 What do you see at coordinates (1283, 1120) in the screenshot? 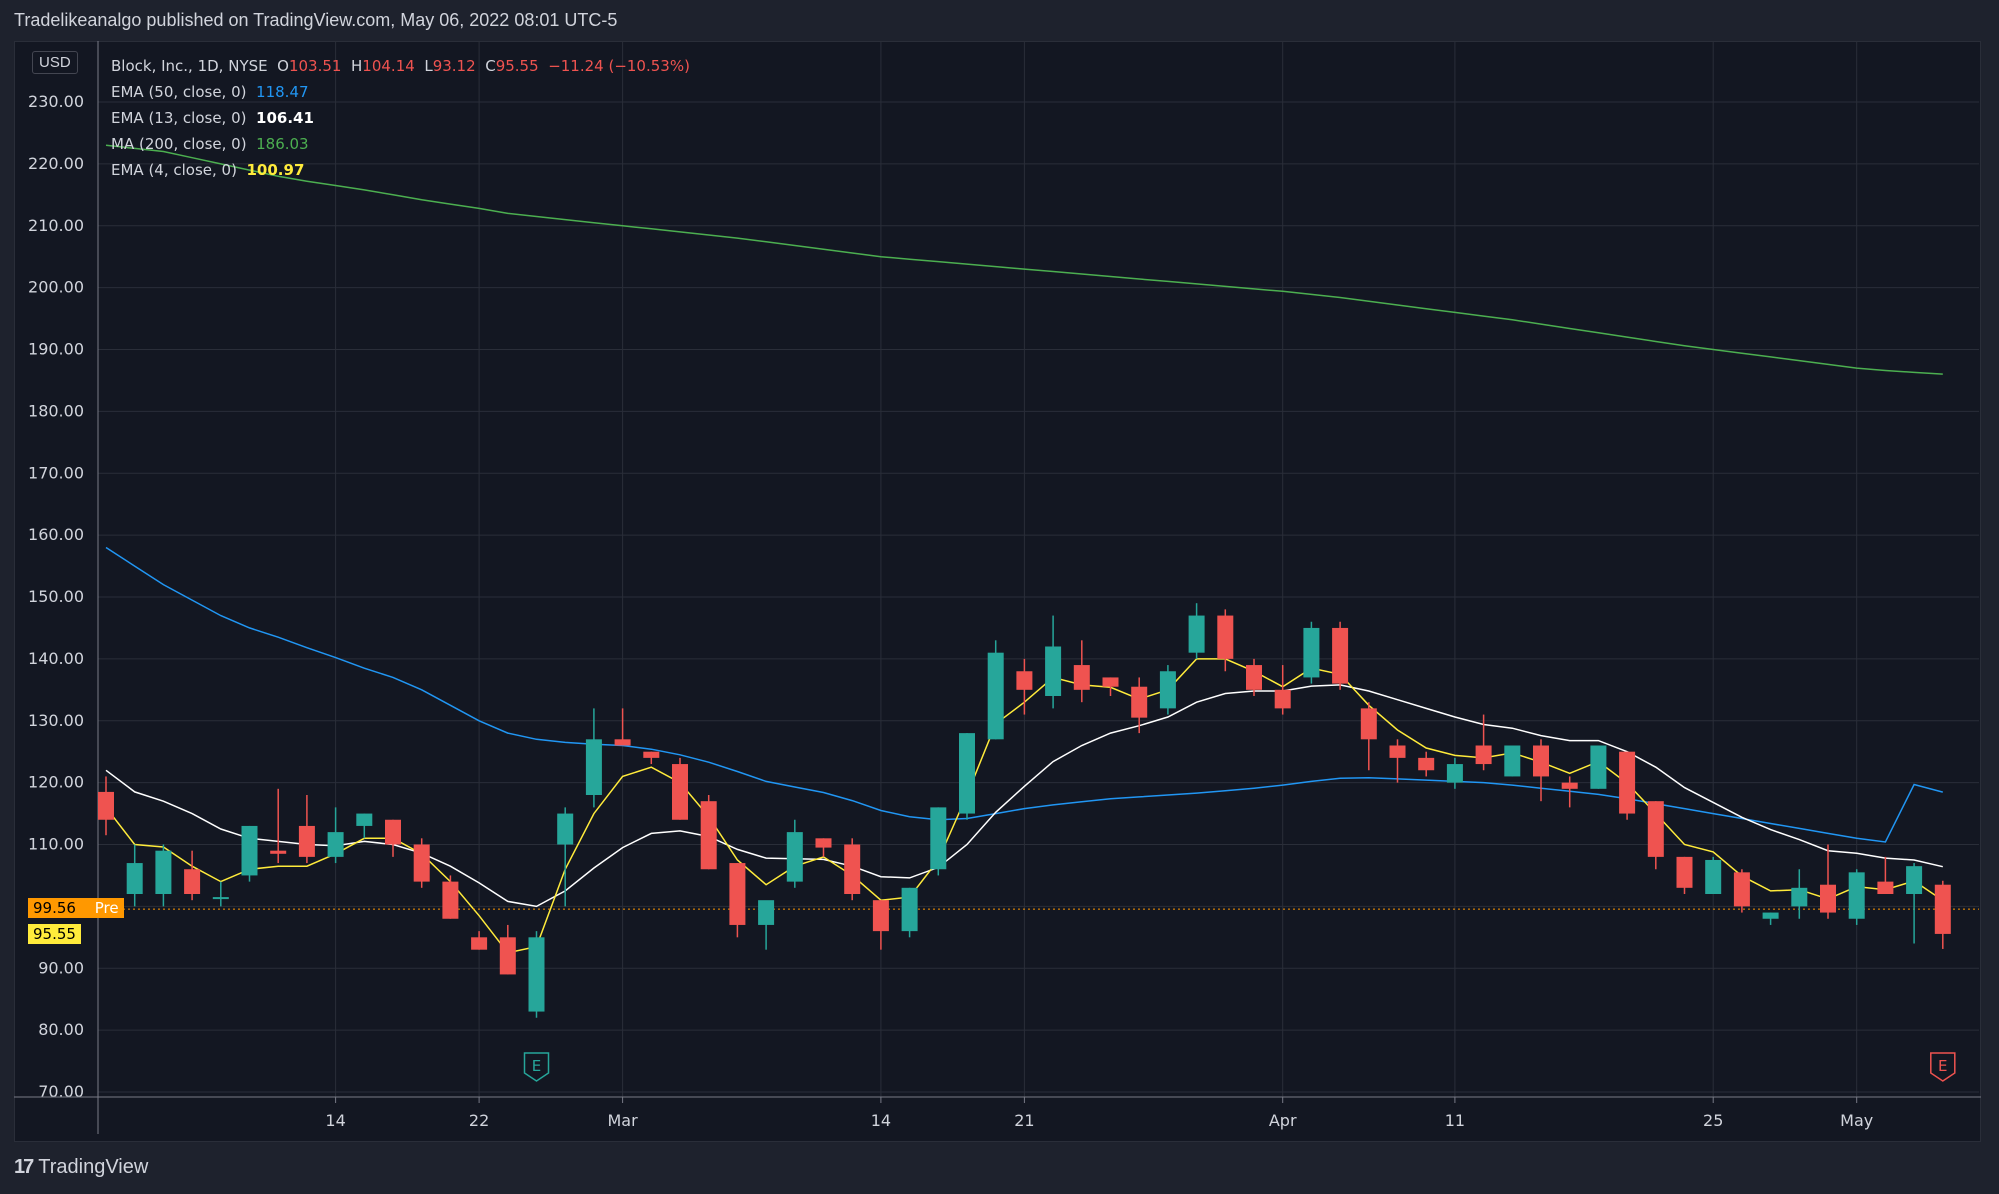
I see `x-tick-label: Apr` at bounding box center [1283, 1120].